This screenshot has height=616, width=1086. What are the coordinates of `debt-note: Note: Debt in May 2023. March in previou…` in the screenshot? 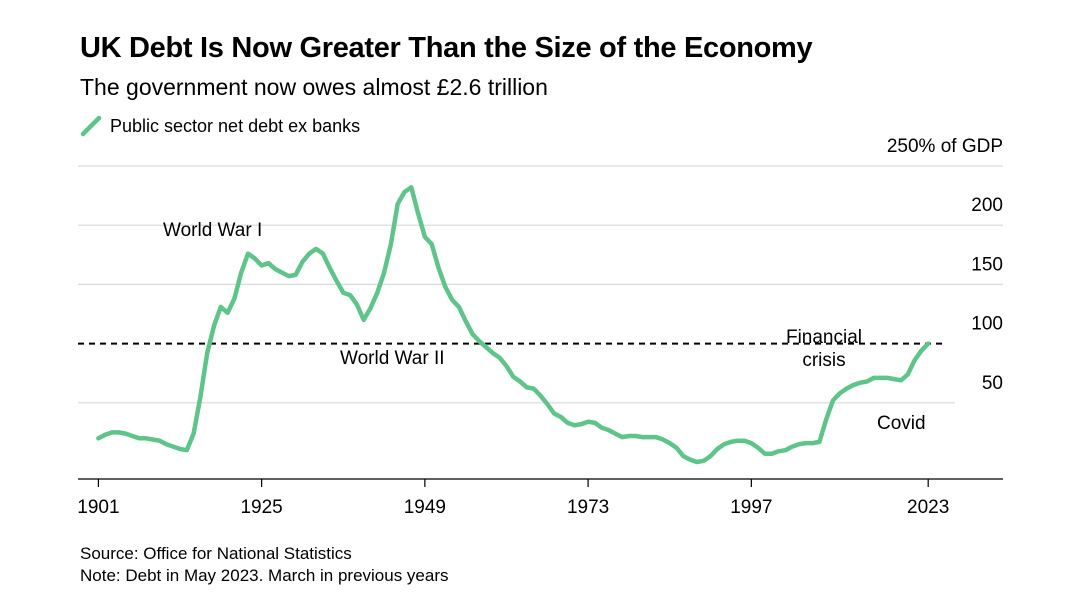 It's located at (264, 575).